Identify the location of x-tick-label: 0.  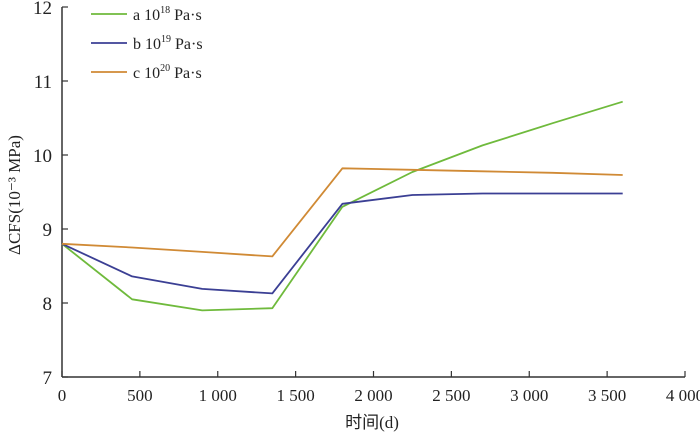
(62, 395).